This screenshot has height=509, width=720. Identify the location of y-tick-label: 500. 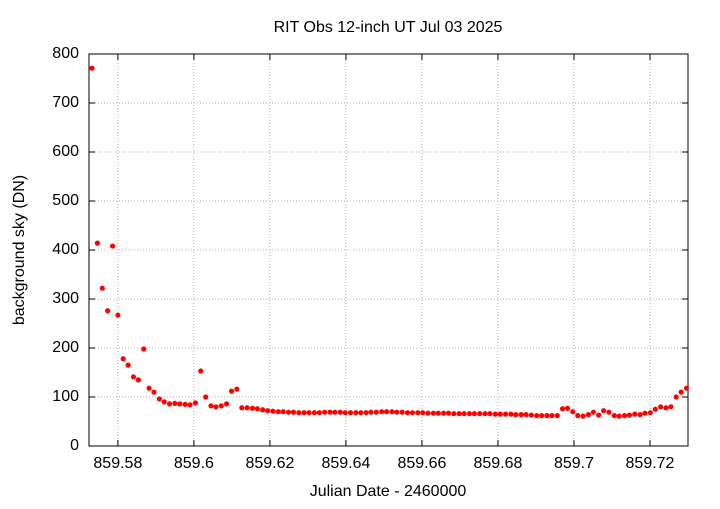
(65, 200).